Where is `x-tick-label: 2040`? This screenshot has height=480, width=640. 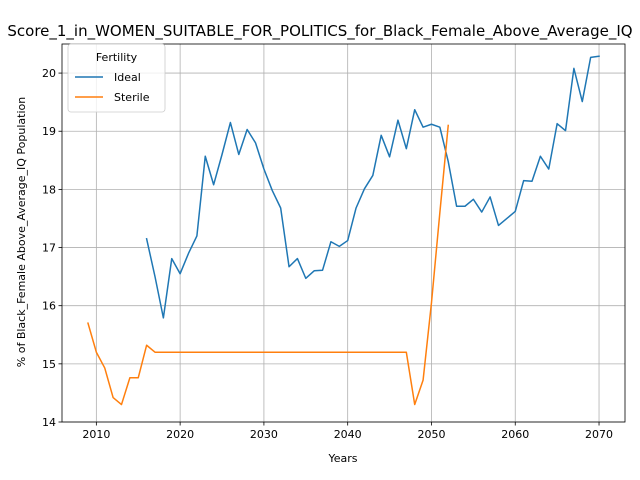
x-tick-label: 2040 is located at coordinates (348, 434).